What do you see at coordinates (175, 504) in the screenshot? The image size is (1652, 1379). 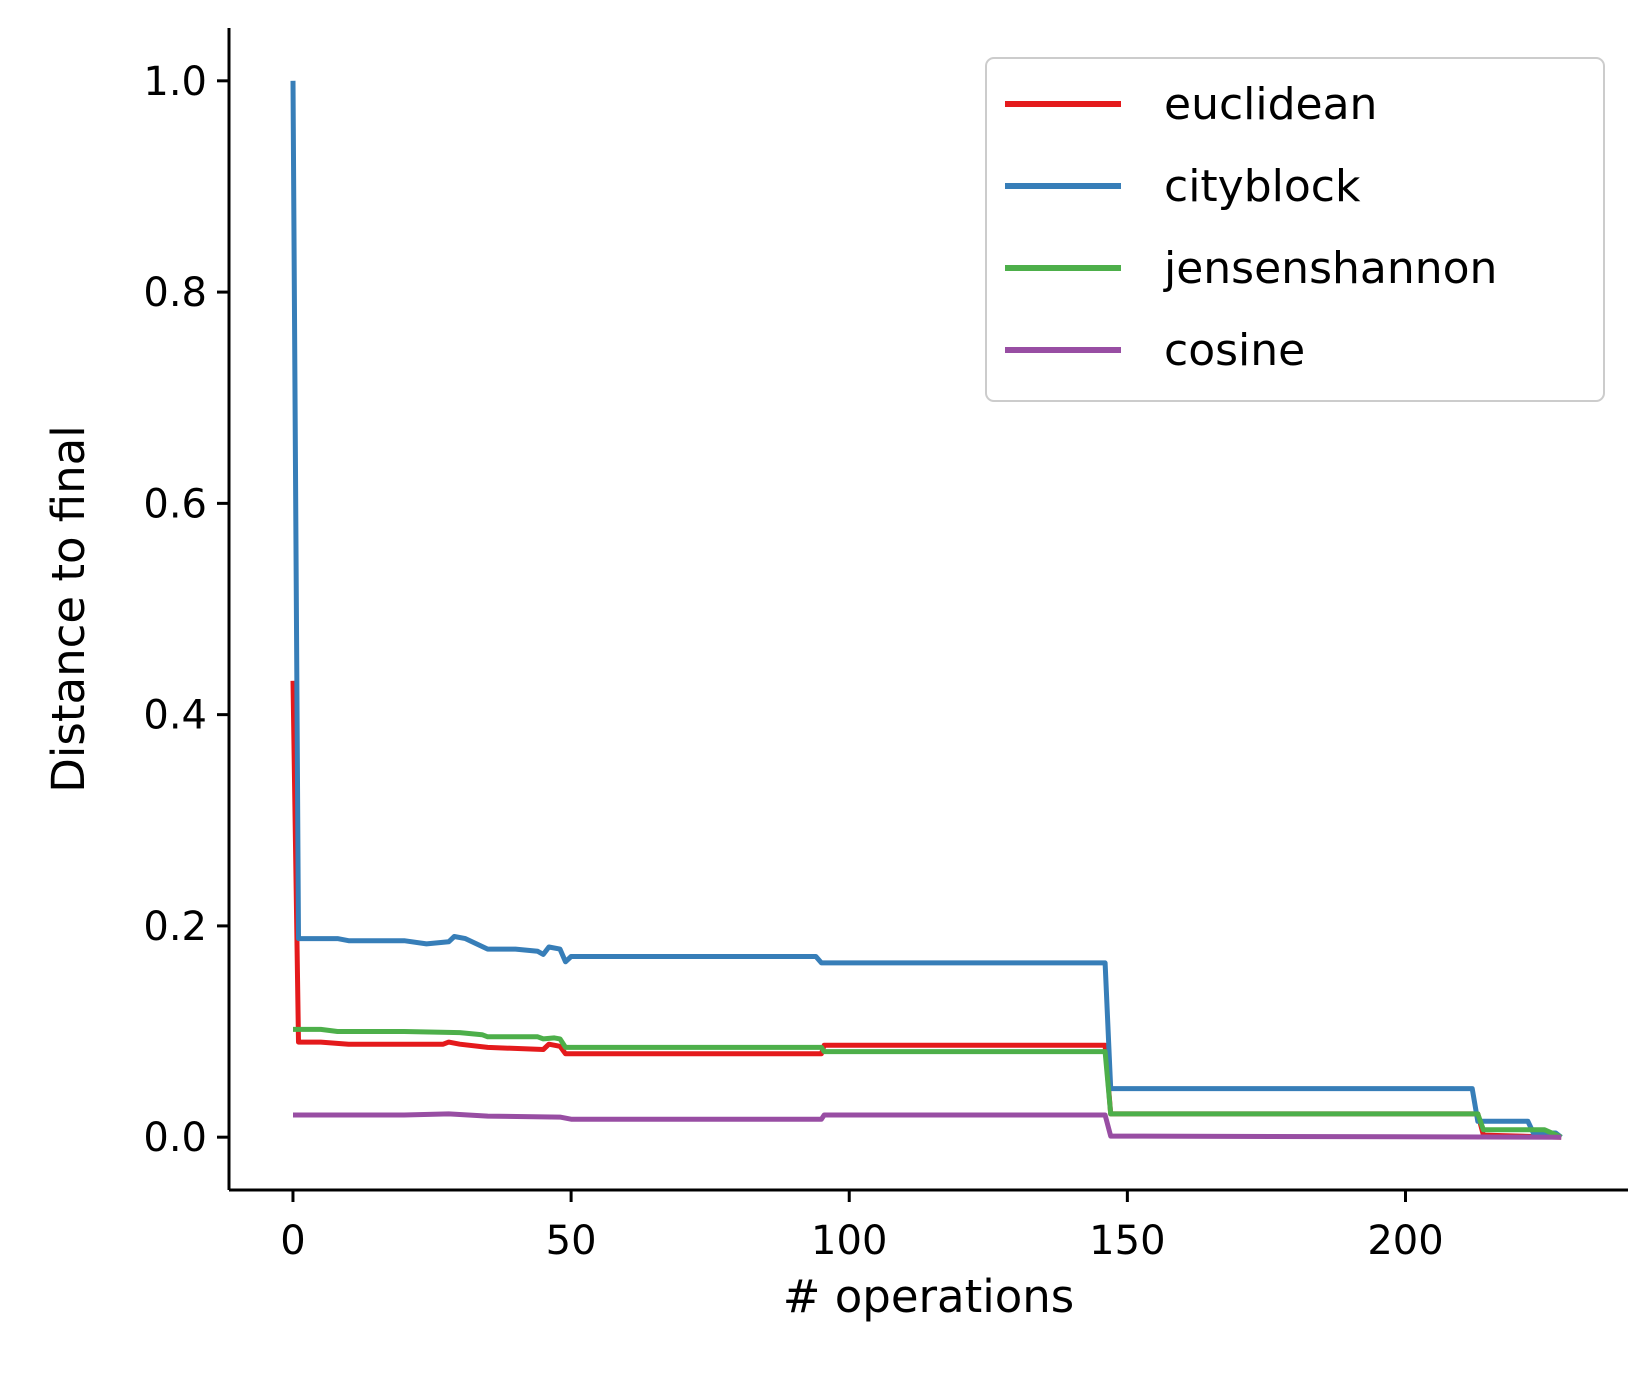 I see `y-tick-label: 0.6` at bounding box center [175, 504].